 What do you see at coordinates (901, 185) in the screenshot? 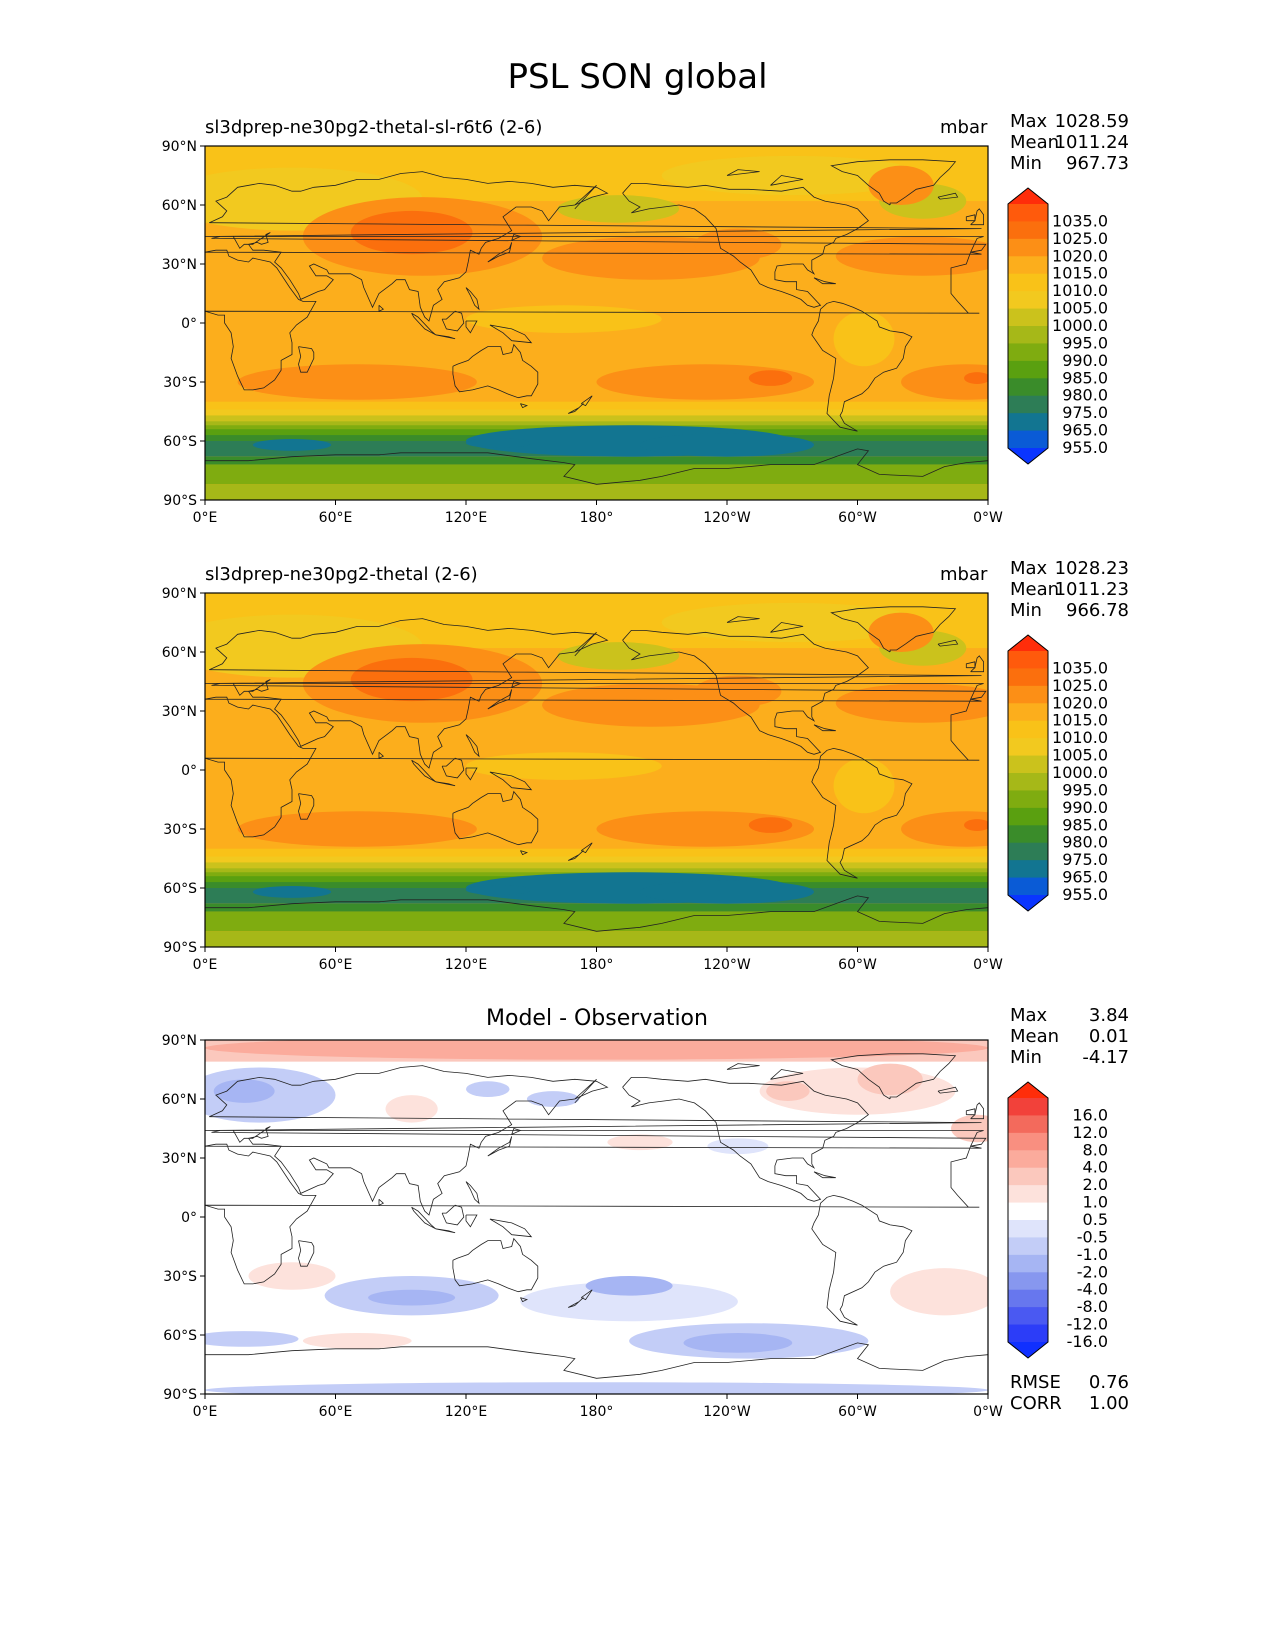
I see `psl-greenland-high` at bounding box center [901, 185].